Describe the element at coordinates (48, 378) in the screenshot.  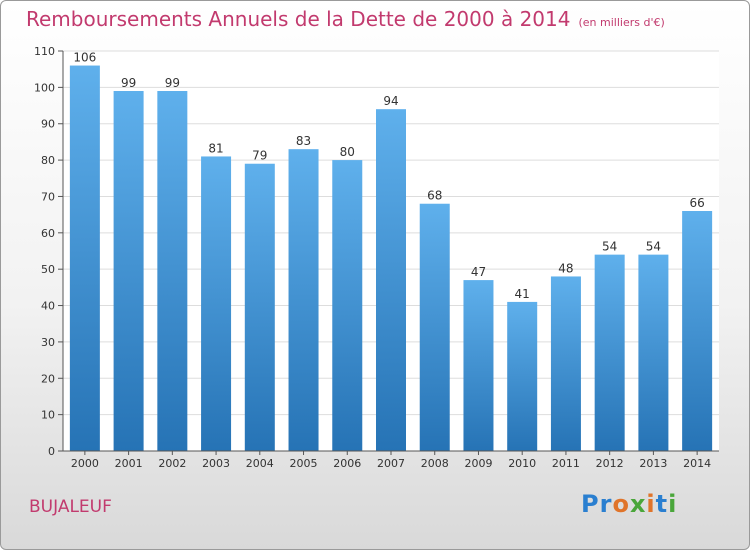
I see `y-tick-label: 20` at that location.